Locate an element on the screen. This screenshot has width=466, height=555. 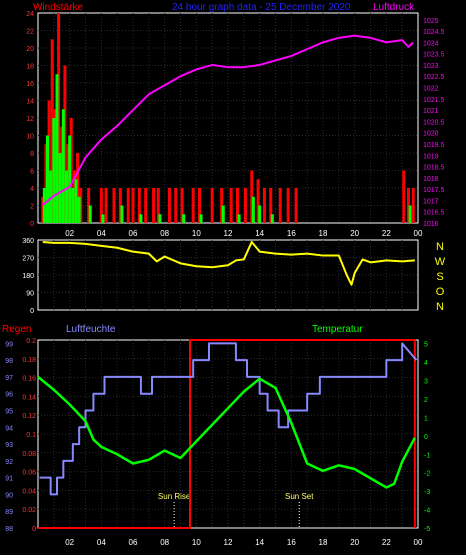
pressure-tick: 1017 is located at coordinates (431, 201).